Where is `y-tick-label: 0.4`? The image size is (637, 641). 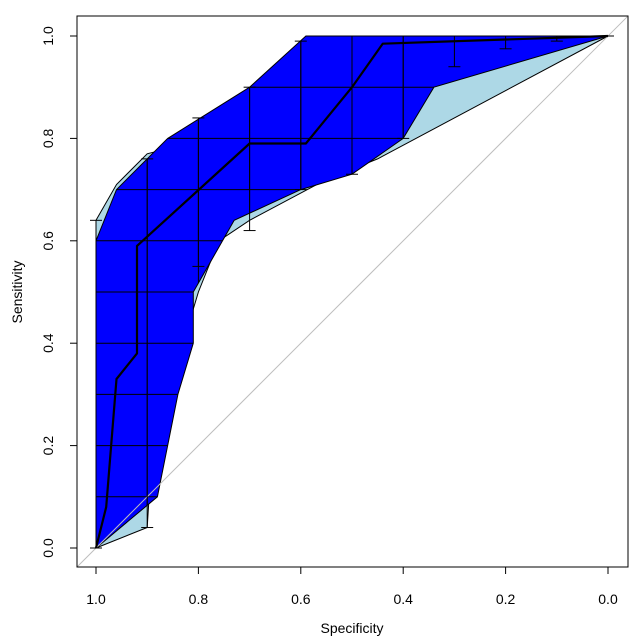
y-tick-label: 0.4 is located at coordinates (48, 343).